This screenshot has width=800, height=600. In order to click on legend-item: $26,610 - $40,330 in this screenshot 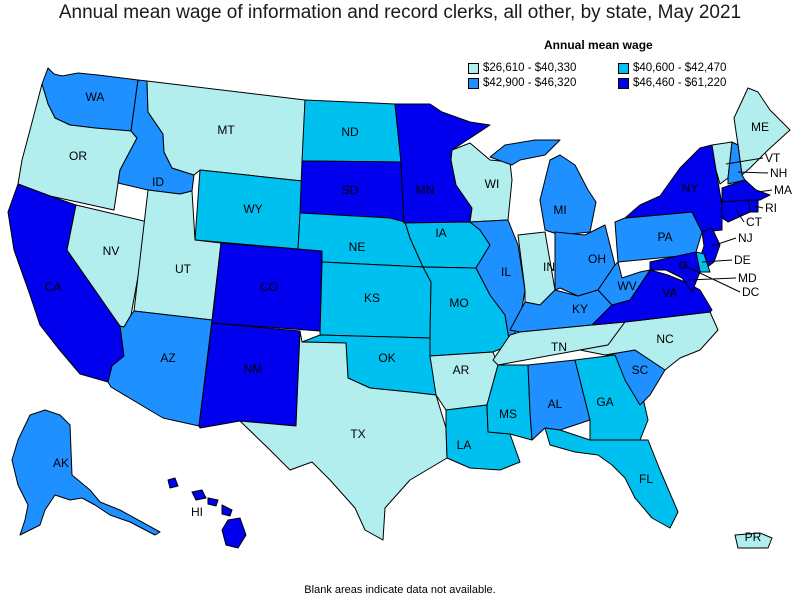, I will do `click(543, 68)`.